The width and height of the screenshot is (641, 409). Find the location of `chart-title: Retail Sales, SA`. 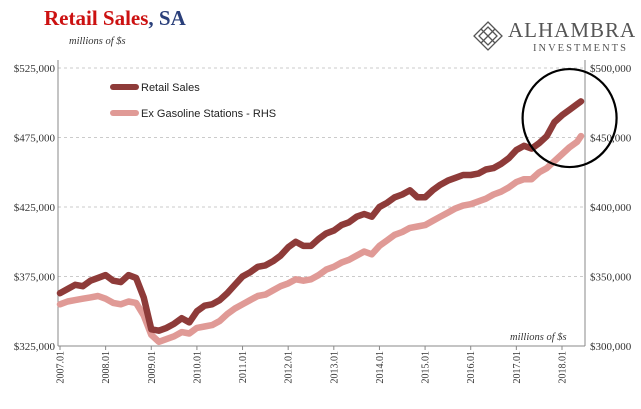

chart-title: Retail Sales, SA is located at coordinates (115, 18).